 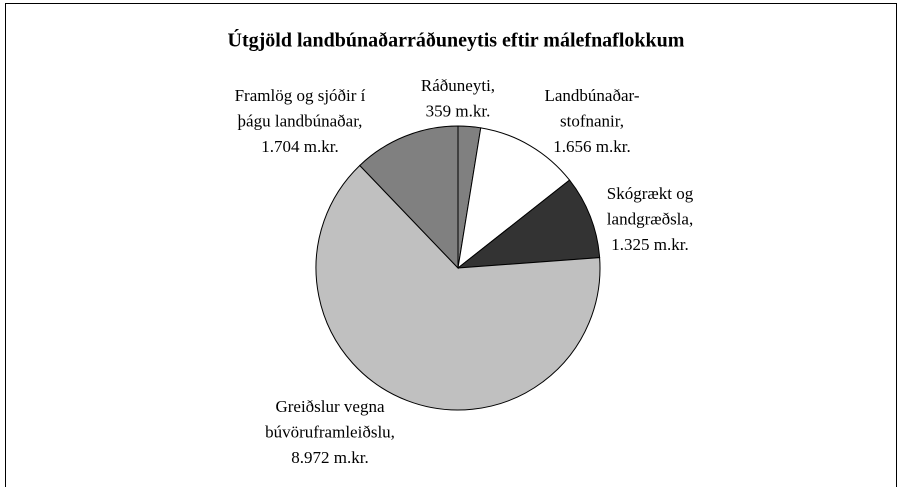 What do you see at coordinates (591, 95) in the screenshot?
I see `slice-label: Landbúnaðar-` at bounding box center [591, 95].